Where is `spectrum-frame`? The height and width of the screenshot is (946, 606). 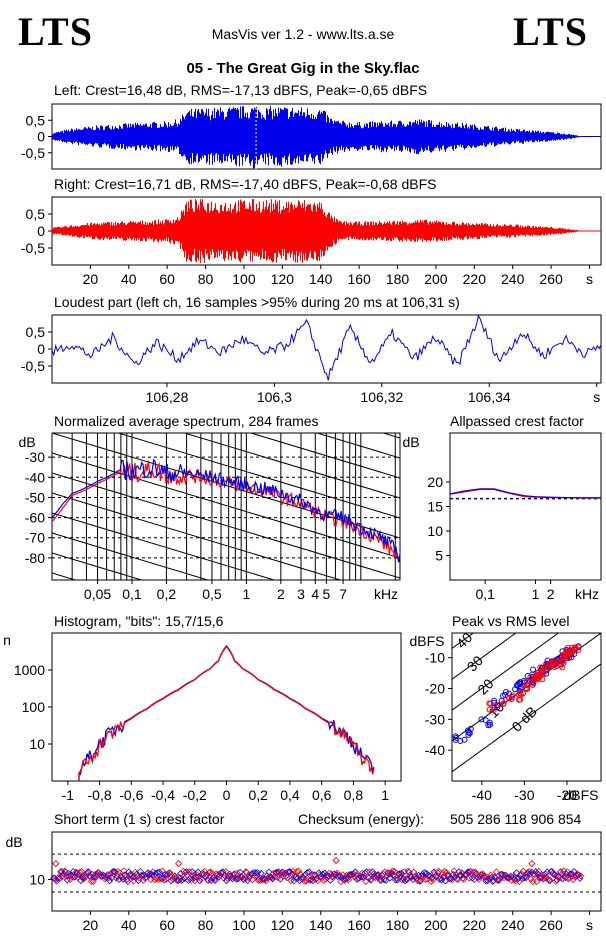
spectrum-frame is located at coordinates (226, 506).